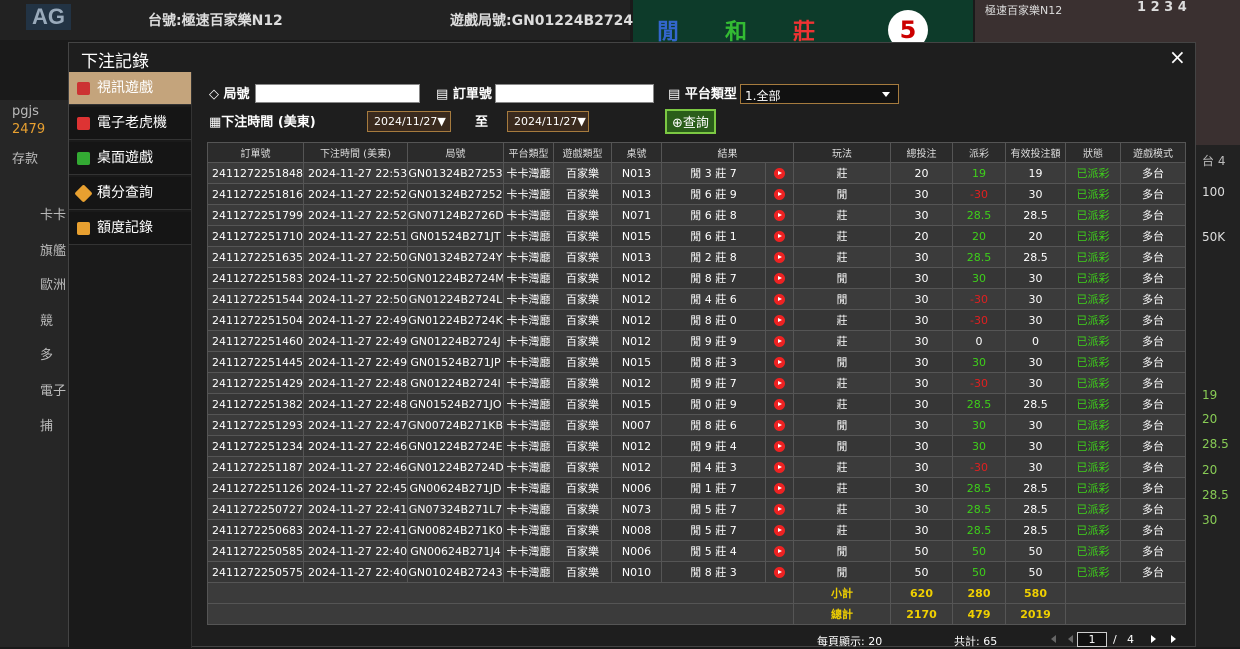 The height and width of the screenshot is (649, 1240). What do you see at coordinates (500, 593) in the screenshot?
I see `blank` at bounding box center [500, 593].